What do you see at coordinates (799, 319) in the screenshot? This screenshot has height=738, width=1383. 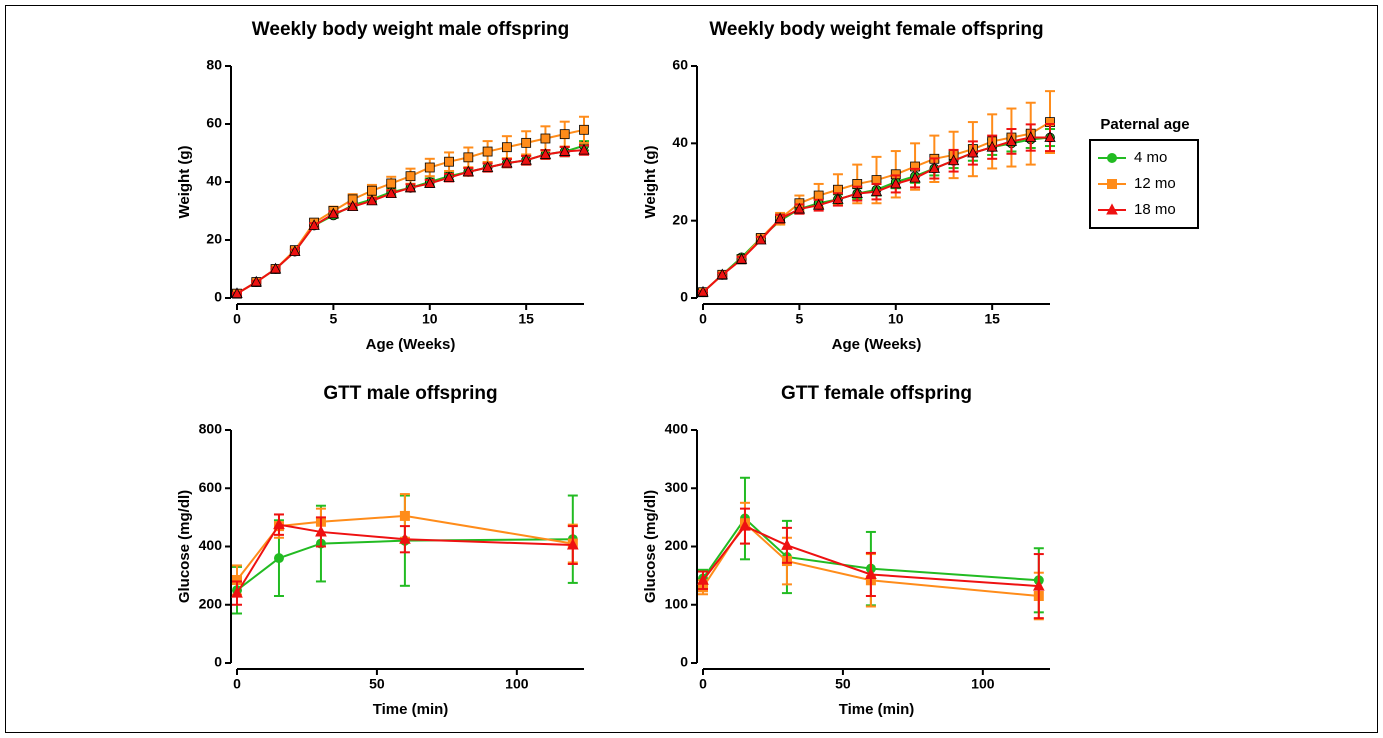 I see `x-tick-label: 5` at bounding box center [799, 319].